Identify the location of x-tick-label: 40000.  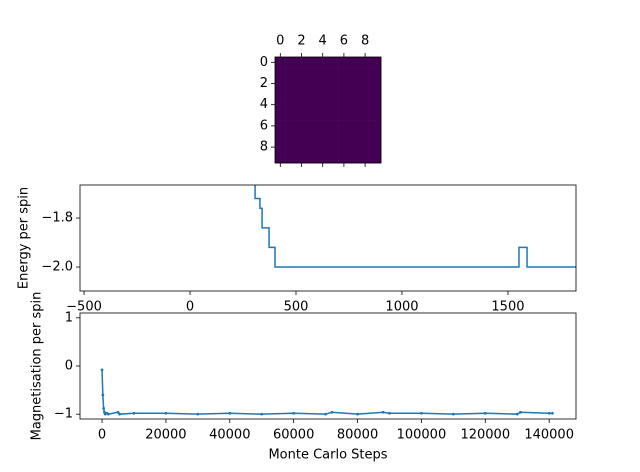
(229, 435).